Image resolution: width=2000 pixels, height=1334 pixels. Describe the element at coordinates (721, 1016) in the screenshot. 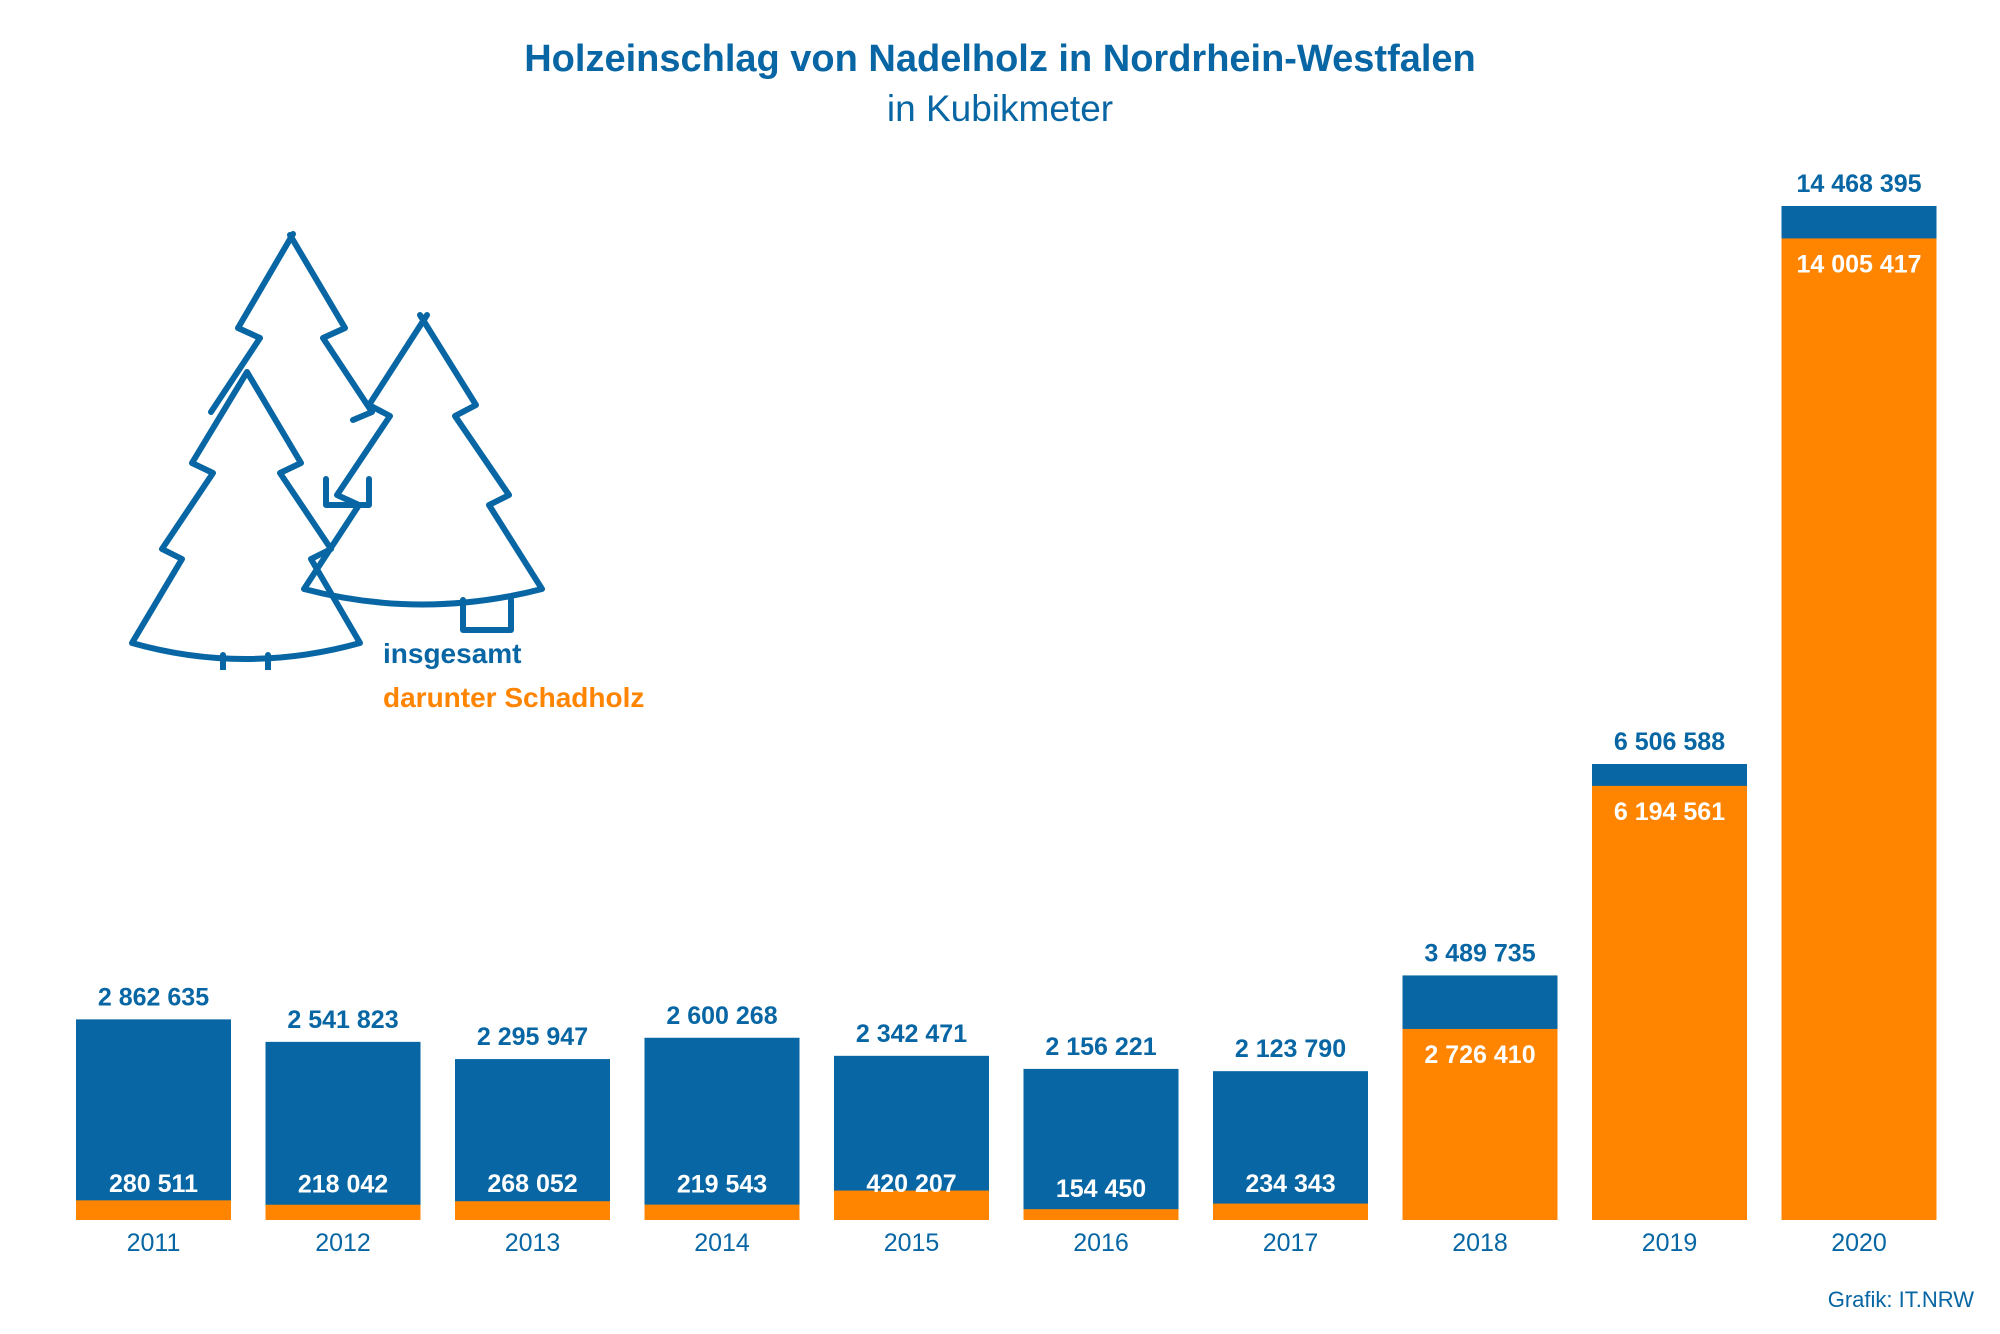

I see `data-label-insgesamt: 2 600 268` at that location.